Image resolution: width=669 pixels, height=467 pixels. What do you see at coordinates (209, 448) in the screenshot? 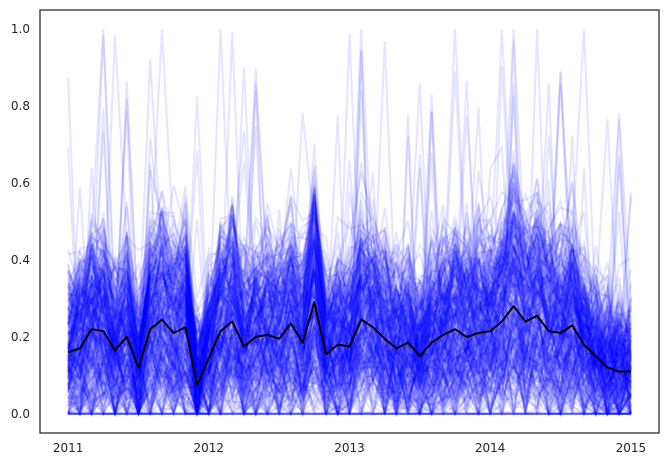
I see `x-tick-label: 2012` at bounding box center [209, 448].